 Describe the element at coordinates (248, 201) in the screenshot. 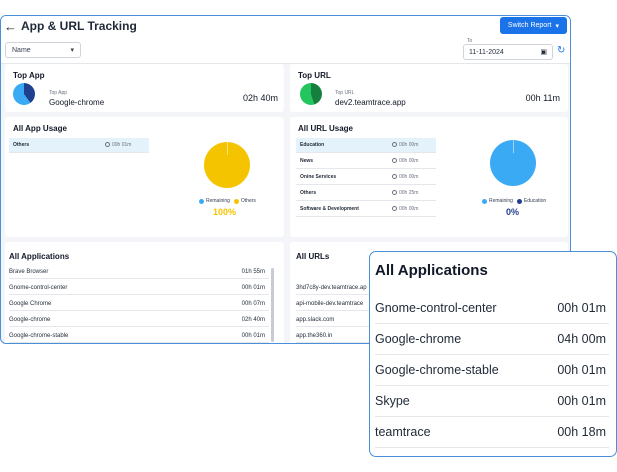

I see `app-usage-legend-others-label: Others` at that location.